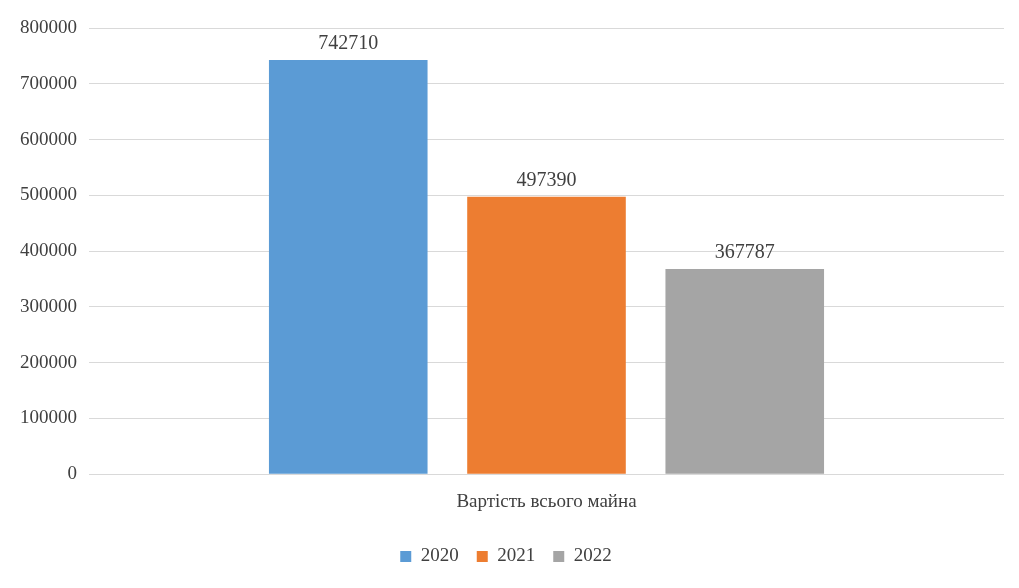 This screenshot has width=1019, height=588. Describe the element at coordinates (48, 194) in the screenshot. I see `y-tick-label: 500000` at that location.